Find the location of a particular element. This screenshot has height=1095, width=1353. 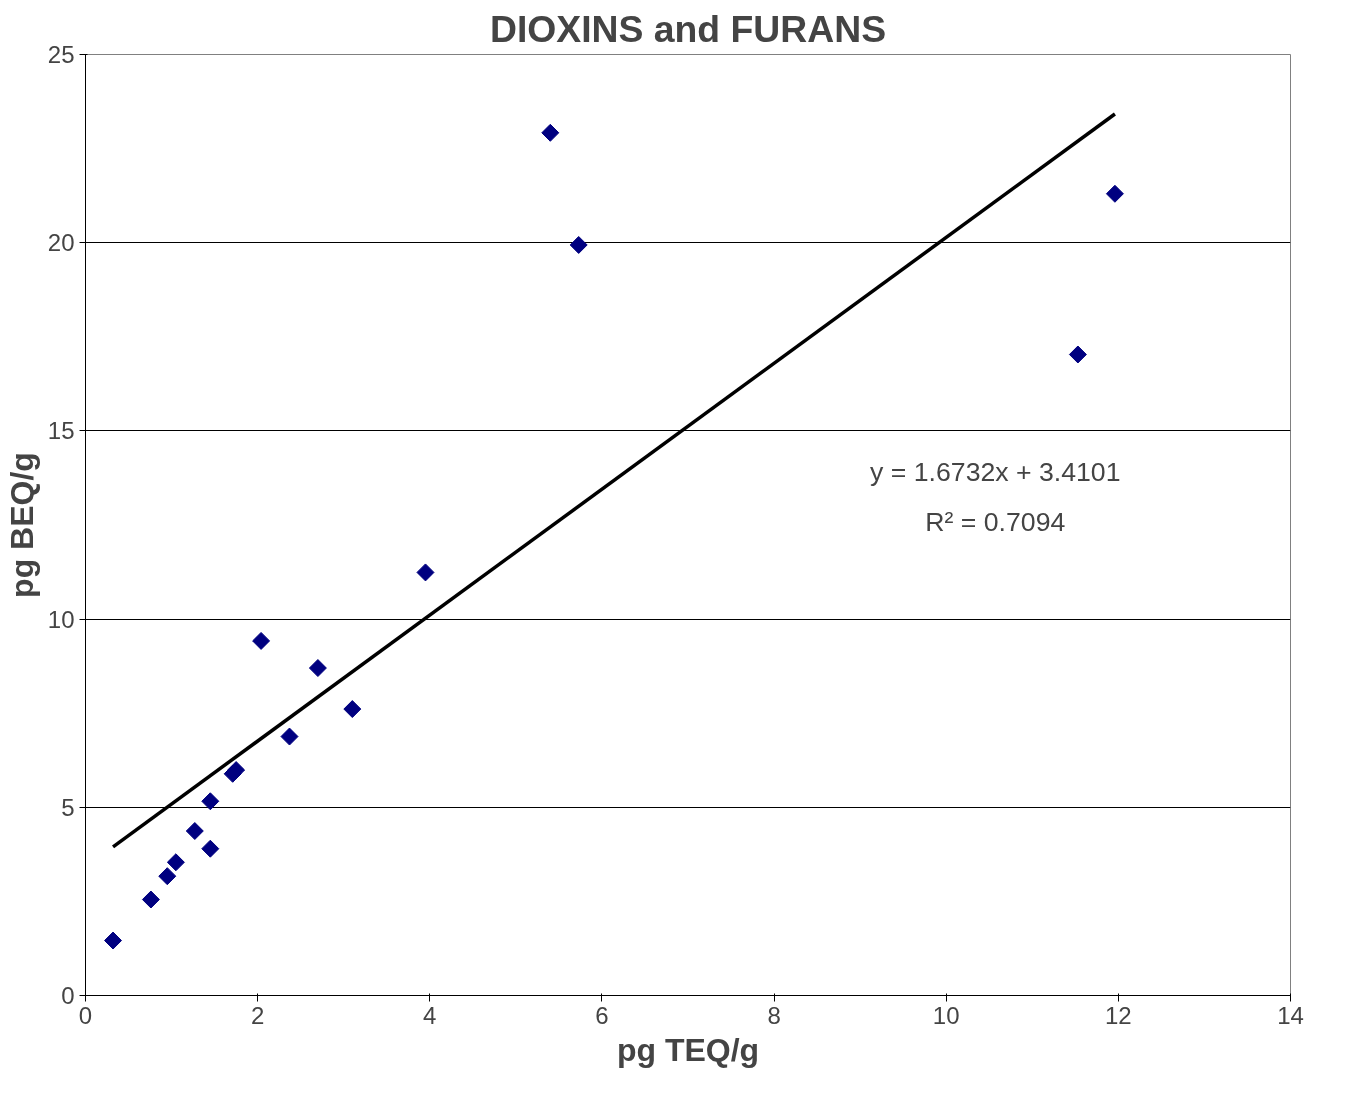

x-tick-label: 6 is located at coordinates (602, 1015).